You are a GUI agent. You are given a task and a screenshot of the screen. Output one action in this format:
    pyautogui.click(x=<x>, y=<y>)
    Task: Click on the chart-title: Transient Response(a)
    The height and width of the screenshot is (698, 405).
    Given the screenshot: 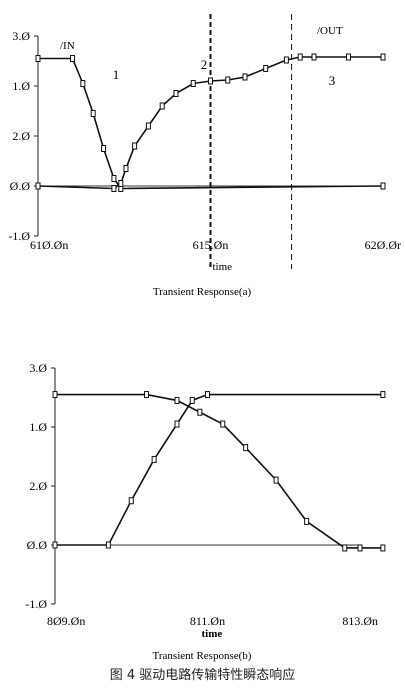 What is the action you would take?
    pyautogui.click(x=202, y=292)
    